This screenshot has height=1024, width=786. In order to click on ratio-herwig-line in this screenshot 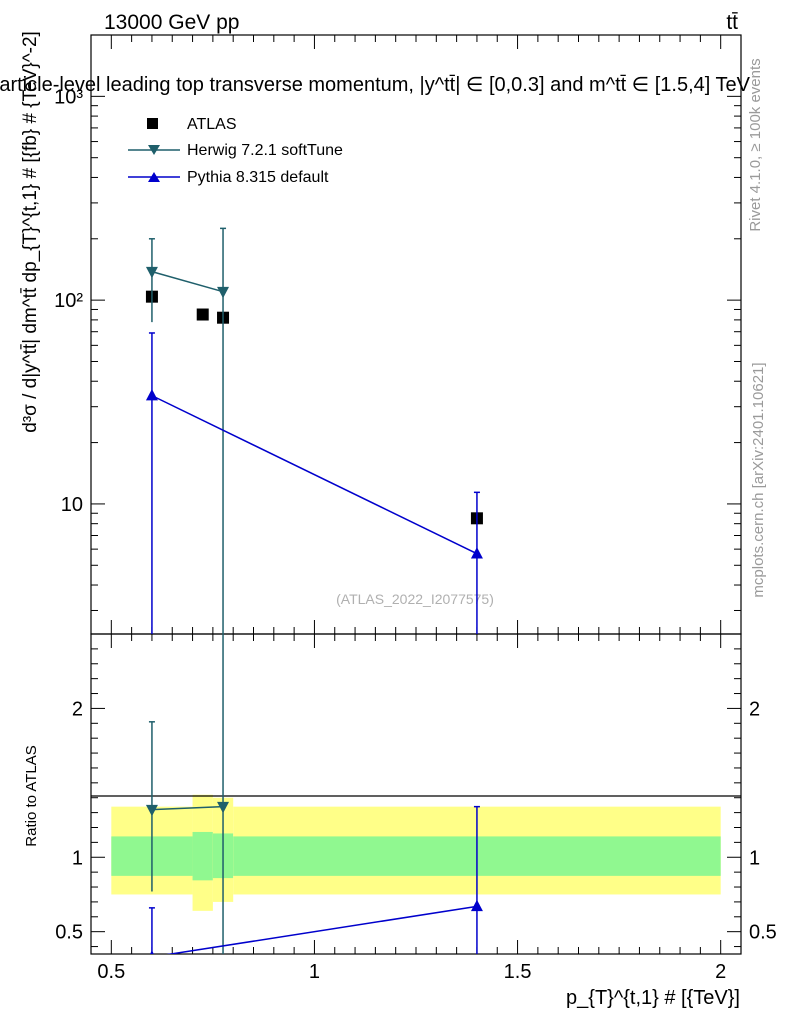, I will do `click(187, 808)`.